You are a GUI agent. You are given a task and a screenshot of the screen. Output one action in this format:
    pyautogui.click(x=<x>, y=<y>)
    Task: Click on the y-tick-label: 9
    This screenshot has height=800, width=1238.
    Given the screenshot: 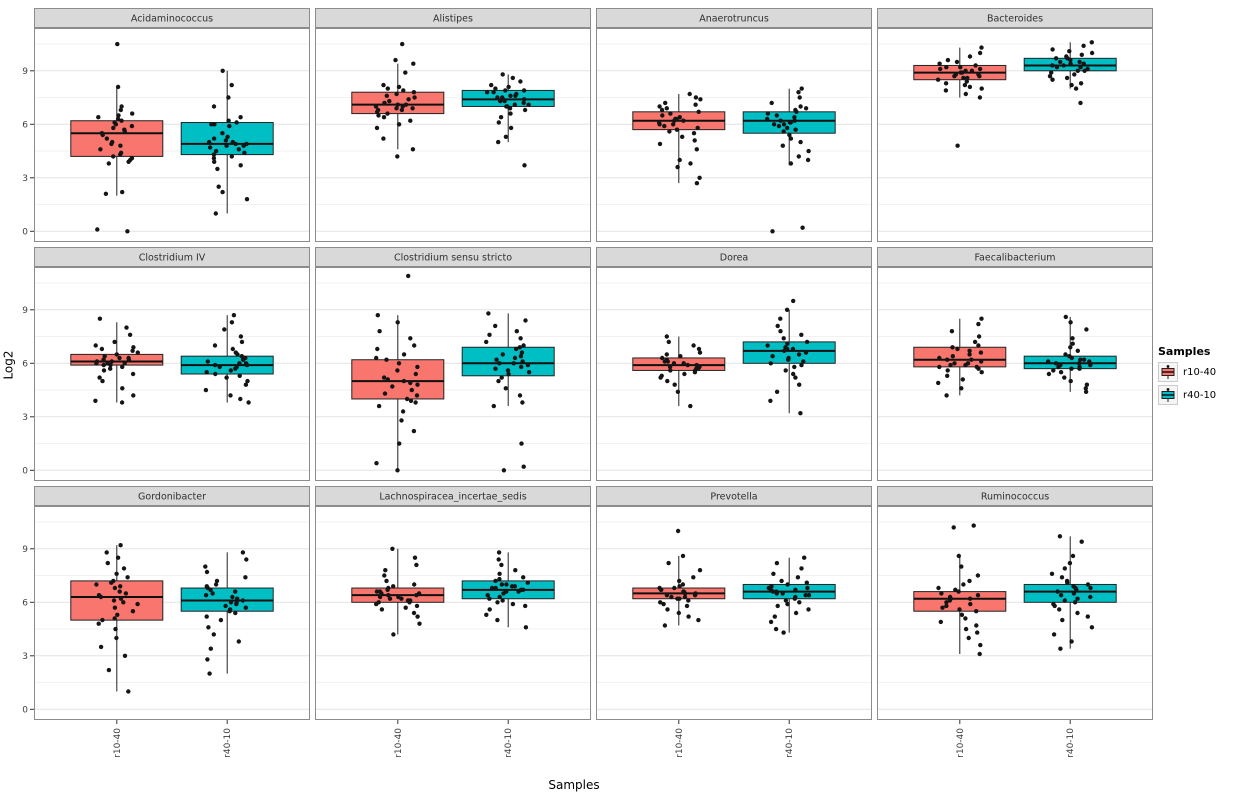 What is the action you would take?
    pyautogui.click(x=25, y=311)
    